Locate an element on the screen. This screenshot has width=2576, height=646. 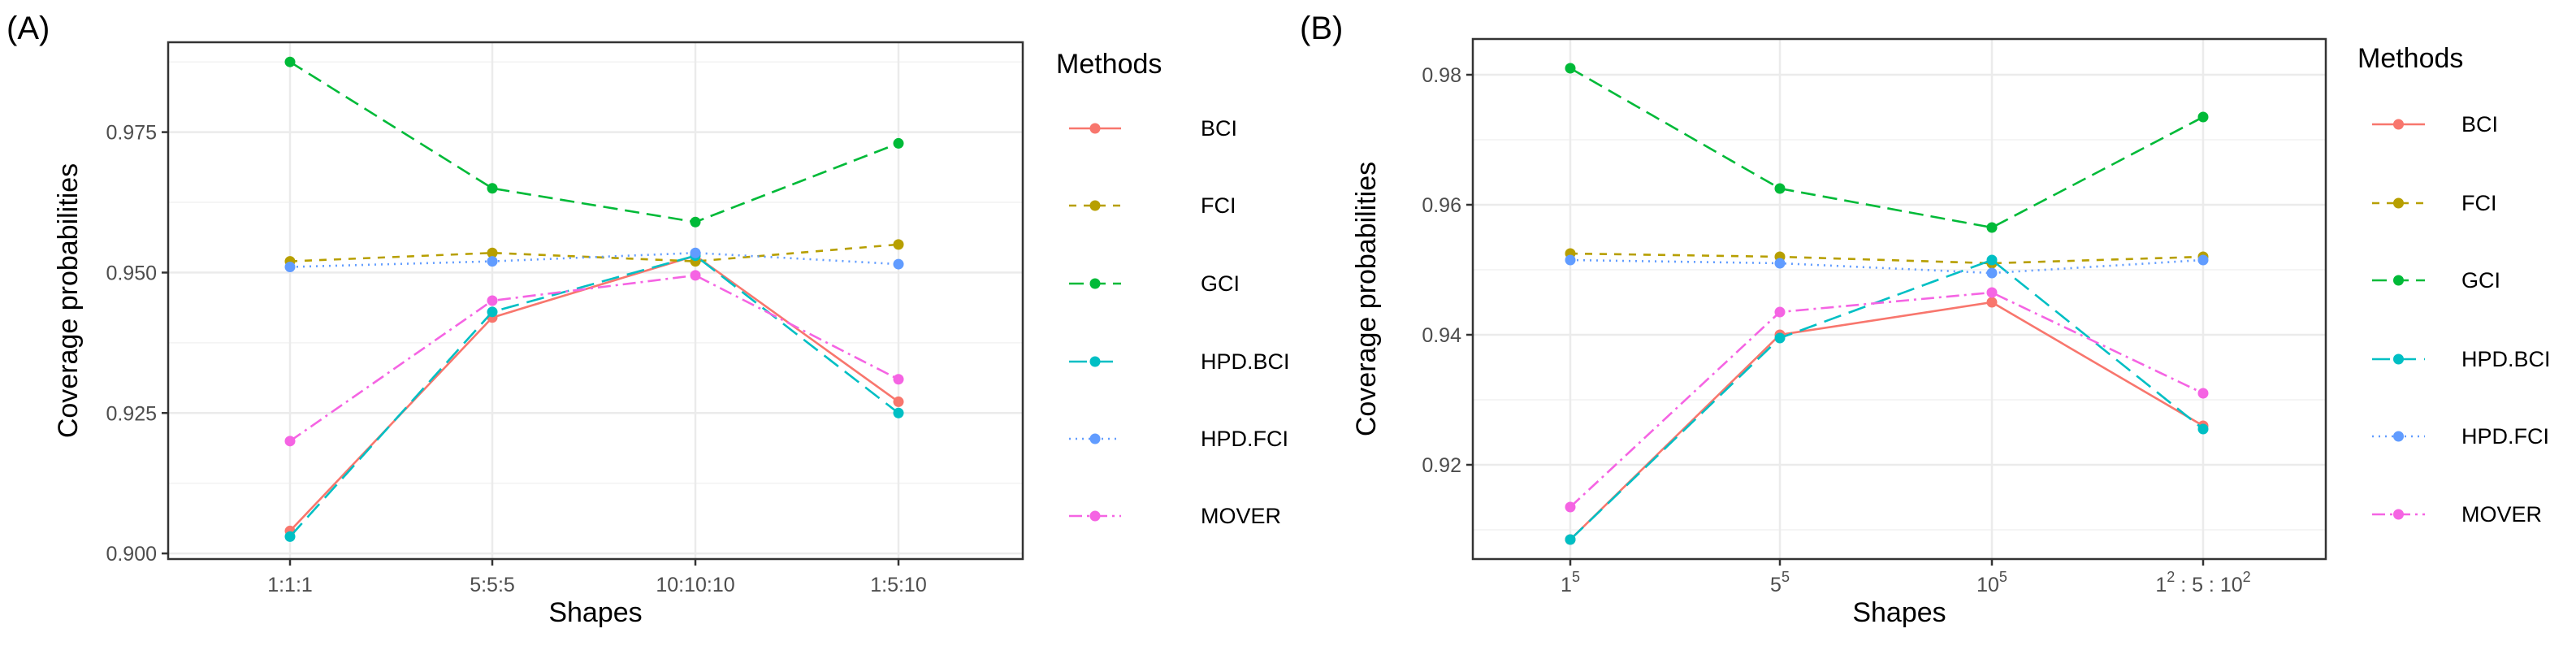
series-line-bci is located at coordinates (1886, 421).